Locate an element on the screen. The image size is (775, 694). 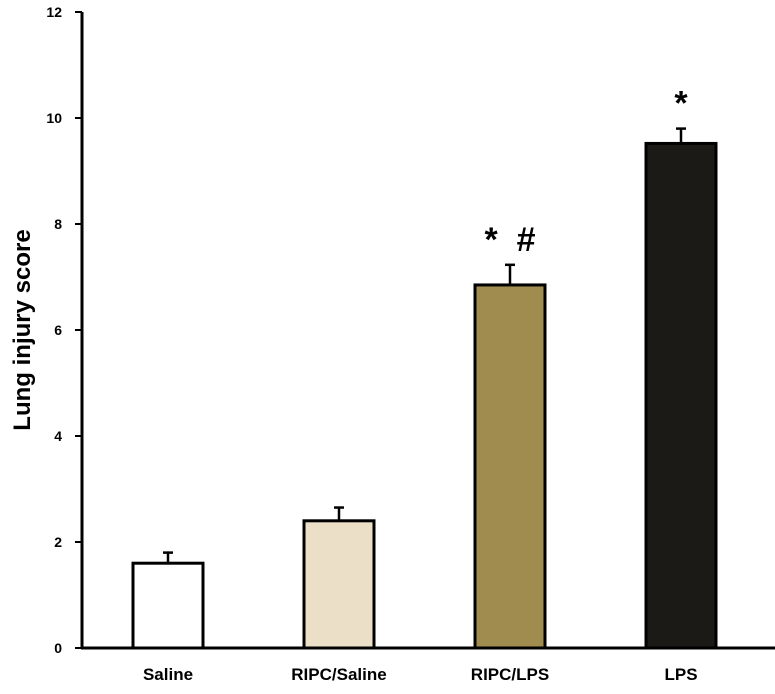
y-tick-label: 6 is located at coordinates (58, 330).